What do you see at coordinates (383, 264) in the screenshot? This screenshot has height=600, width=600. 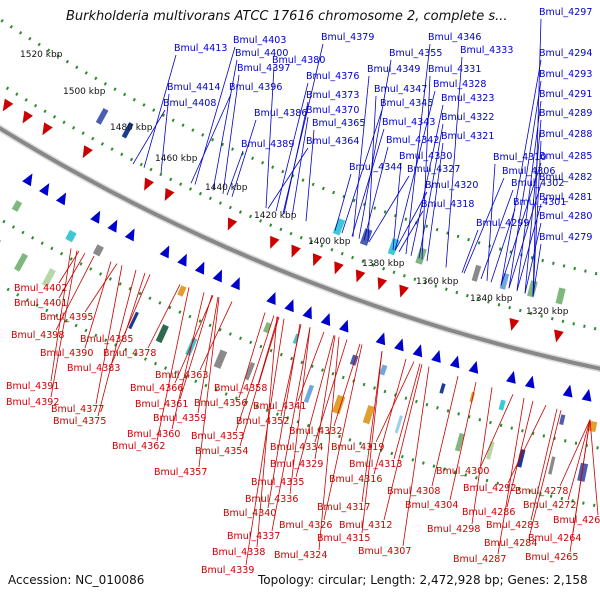 I see `kbp-label: 1380 kbp` at bounding box center [383, 264].